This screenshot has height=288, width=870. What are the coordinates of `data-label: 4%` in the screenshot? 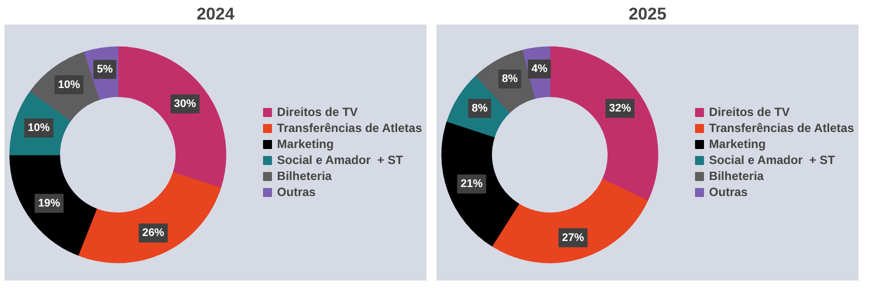 It's located at (539, 68).